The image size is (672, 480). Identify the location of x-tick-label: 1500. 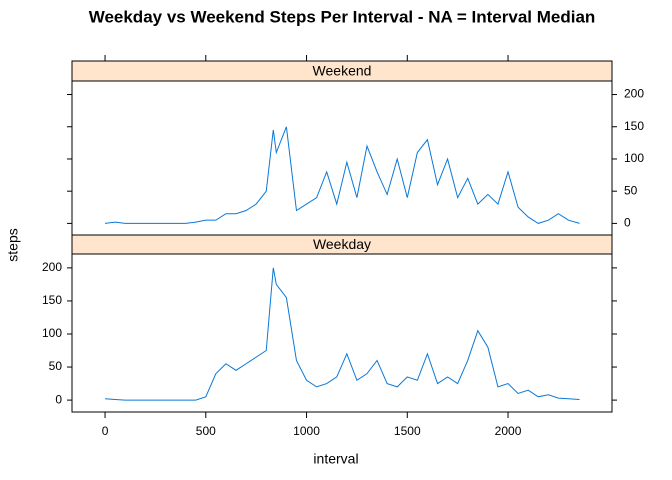
(407, 431).